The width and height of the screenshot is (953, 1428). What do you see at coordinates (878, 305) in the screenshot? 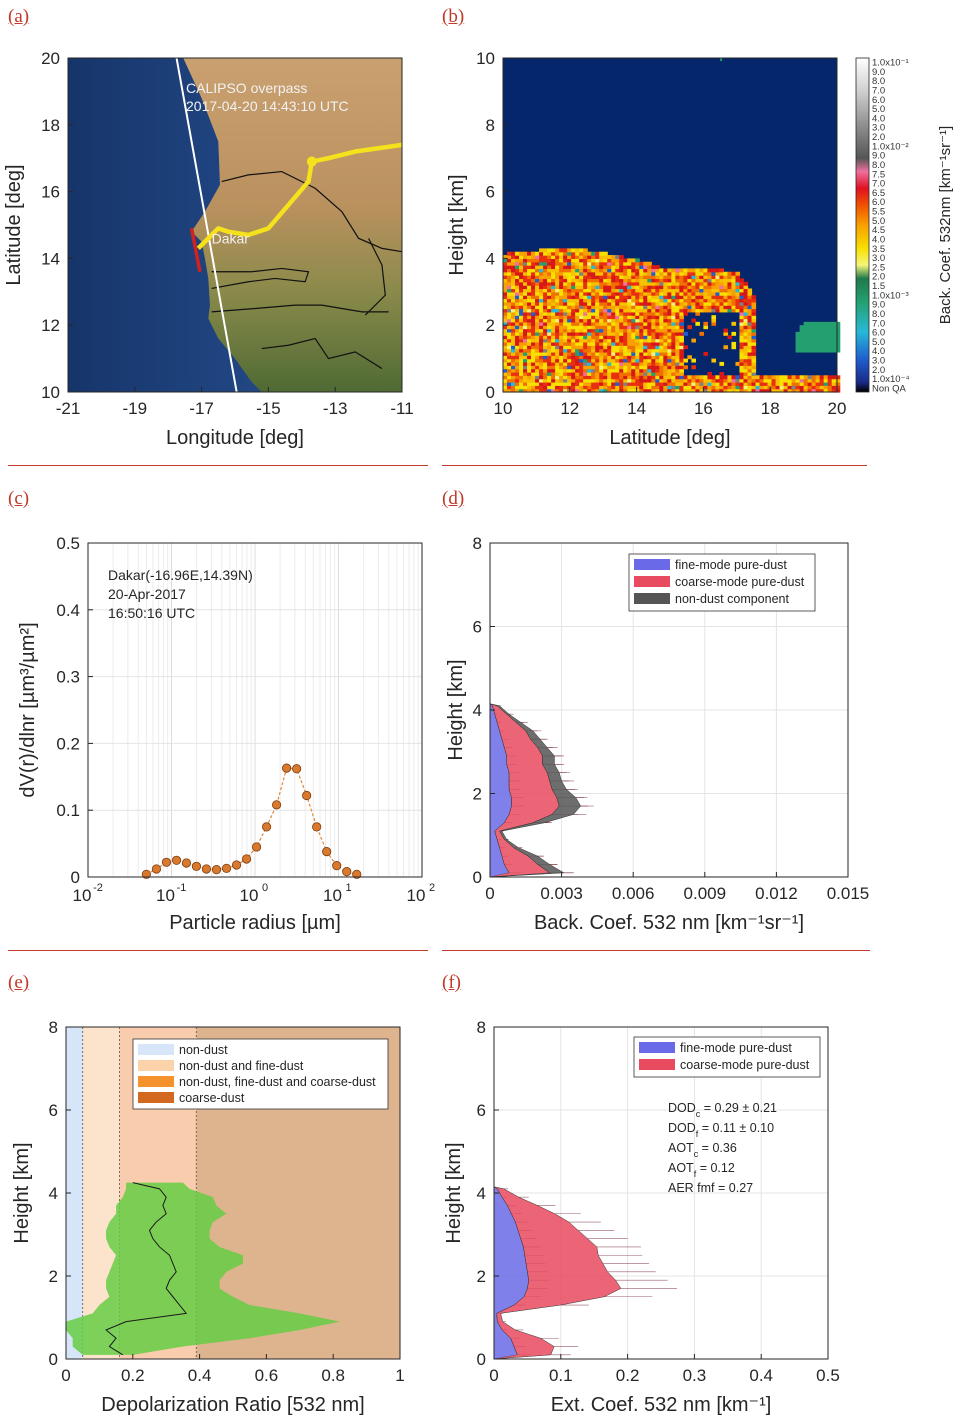
I see `colorbar-tick-label: 9.0` at bounding box center [878, 305].